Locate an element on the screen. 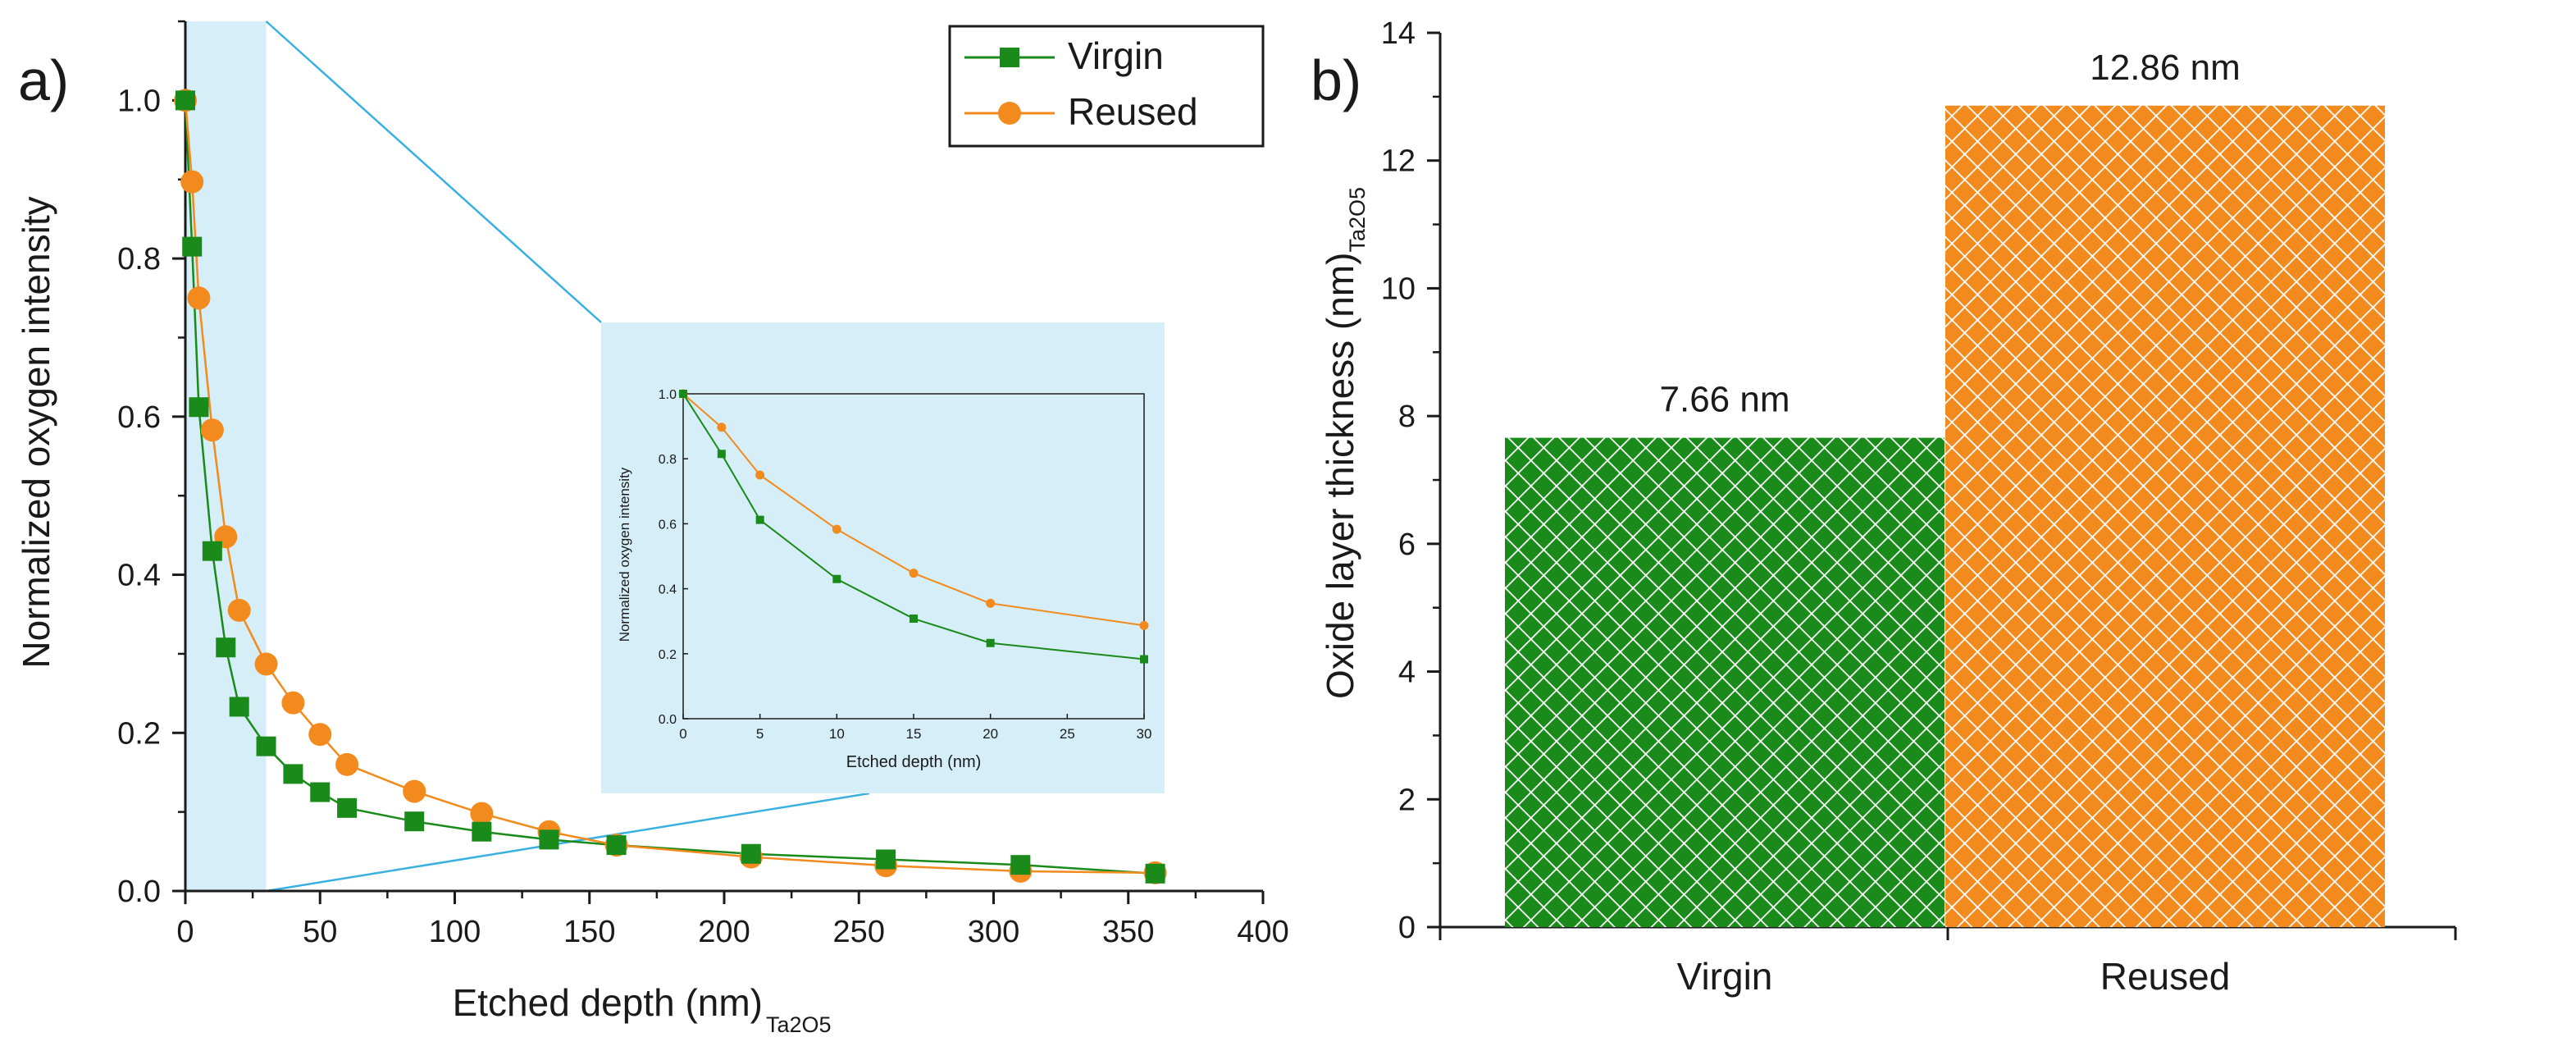 The height and width of the screenshot is (1060, 2576). legend-label-reused: Reused is located at coordinates (1133, 111).